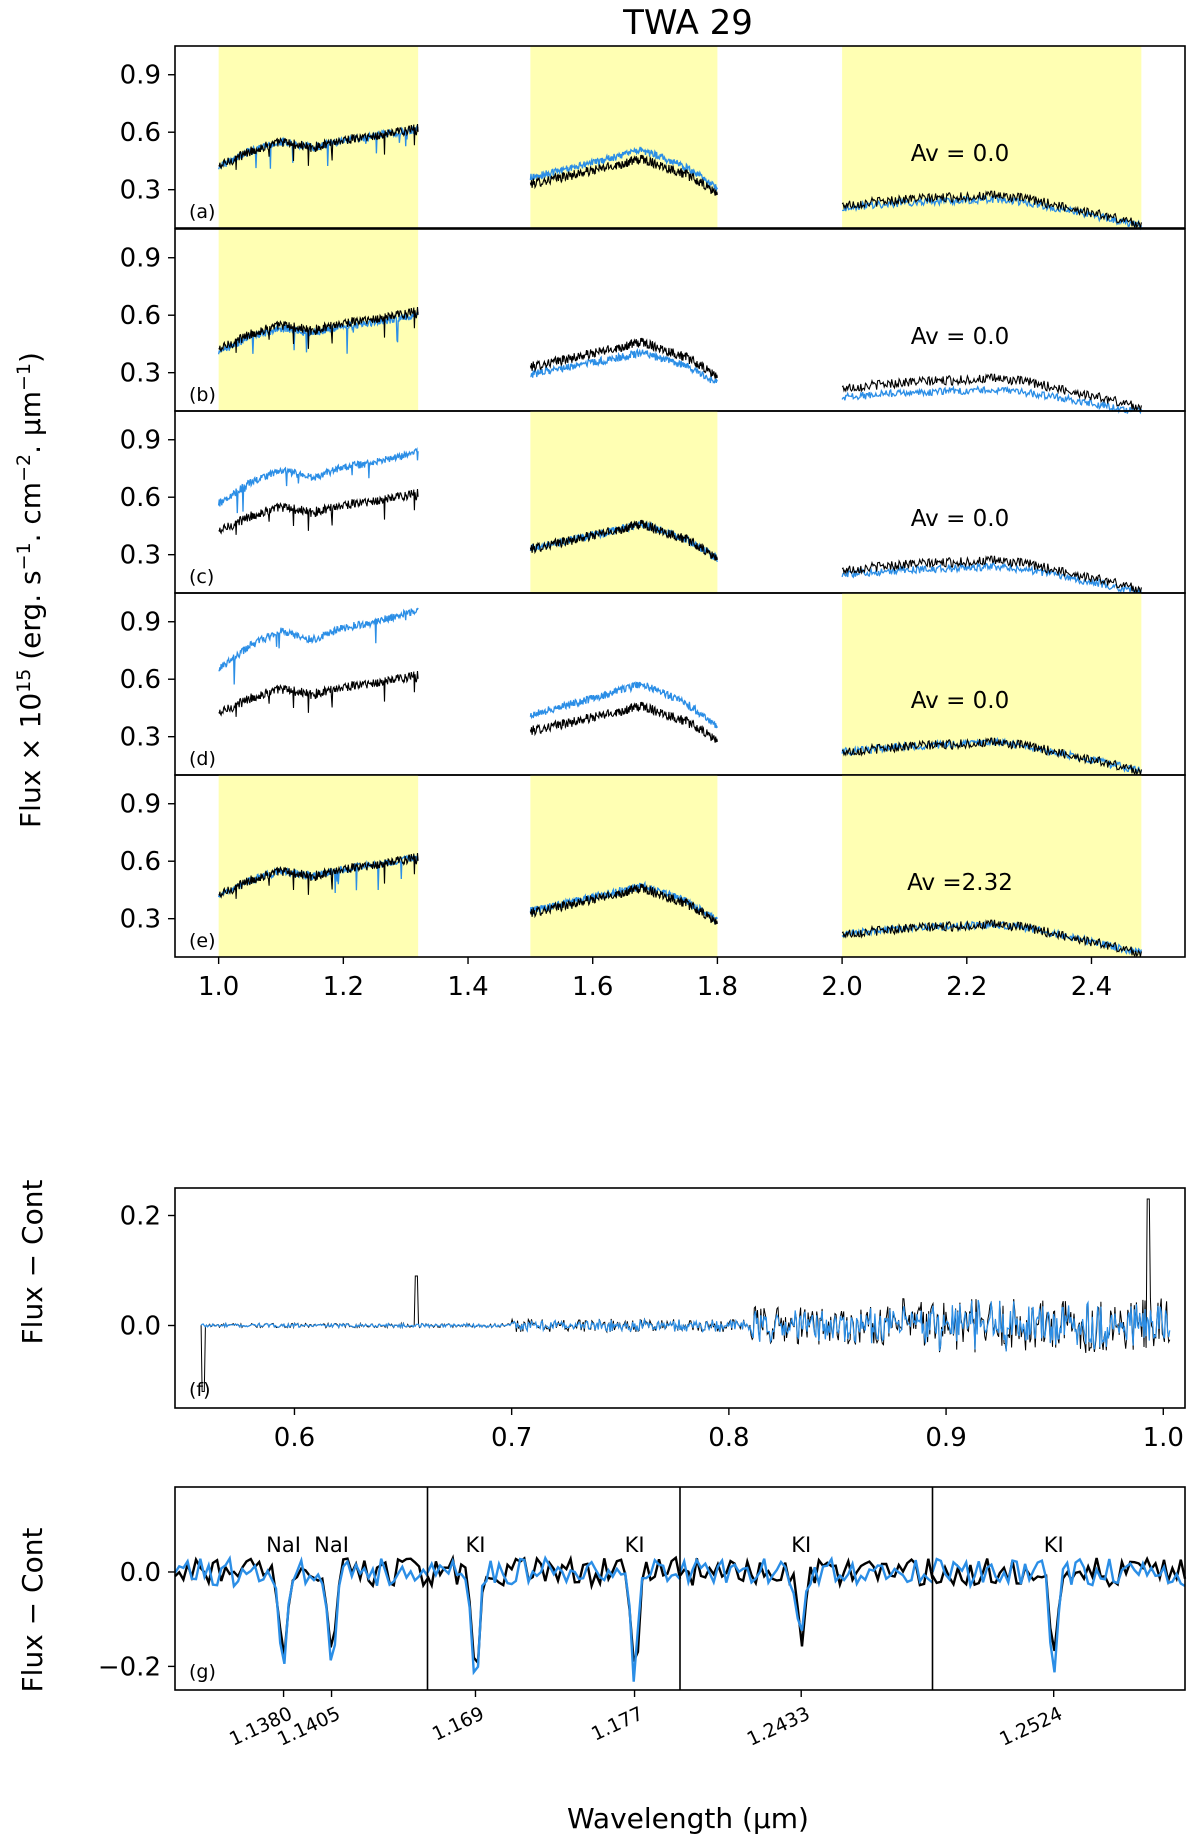  I want to click on panel-f-y-axis-title: Flux − Cont, so click(32, 1262).